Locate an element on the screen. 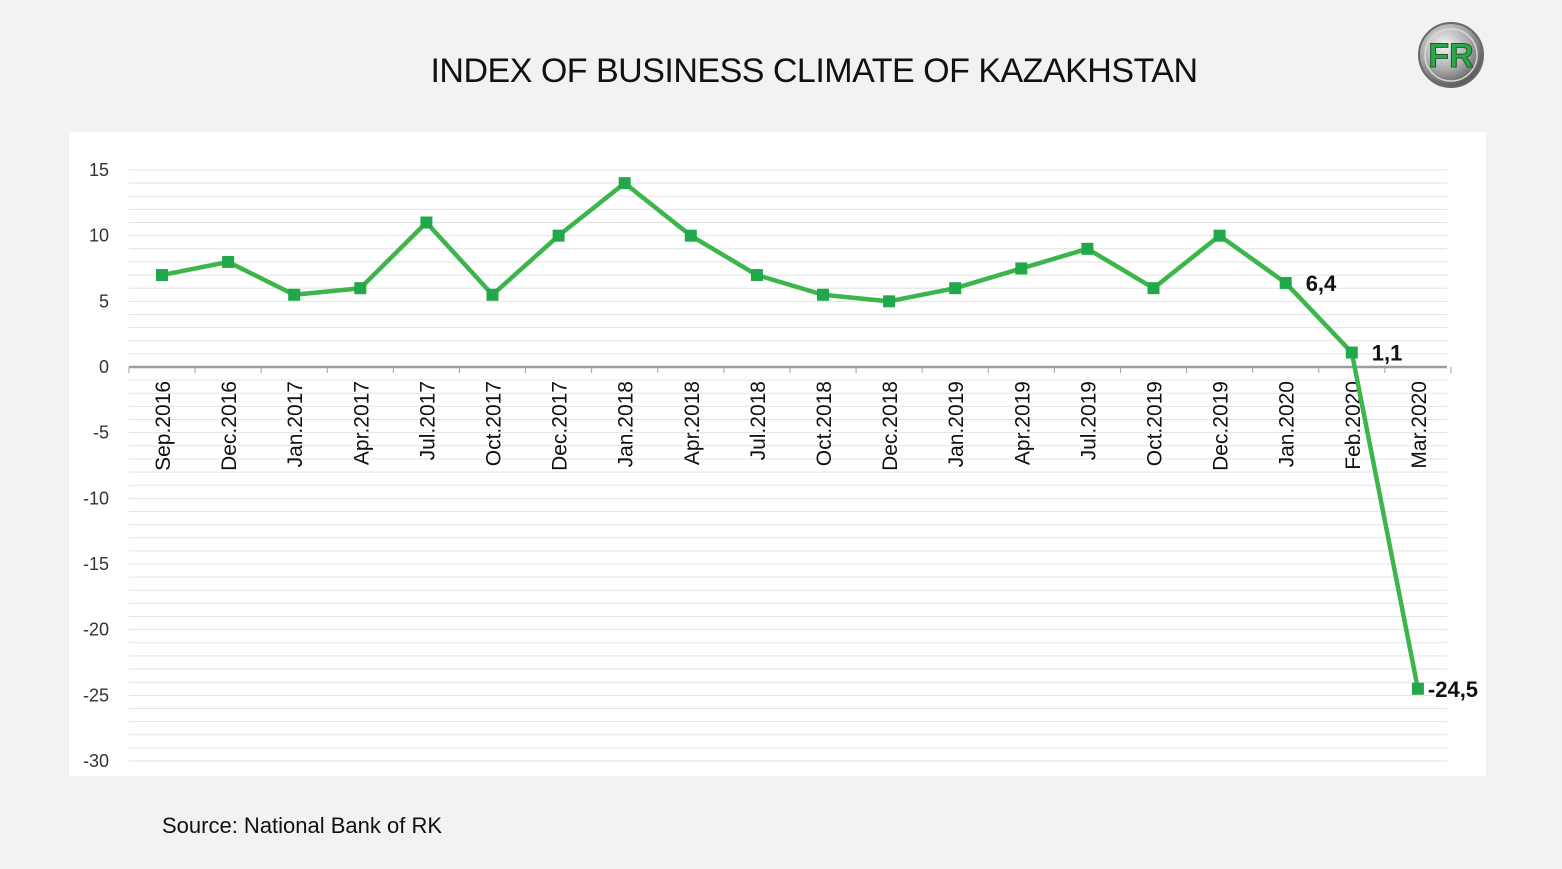  x-tick-label: Mar.2020 is located at coordinates (1419, 425).